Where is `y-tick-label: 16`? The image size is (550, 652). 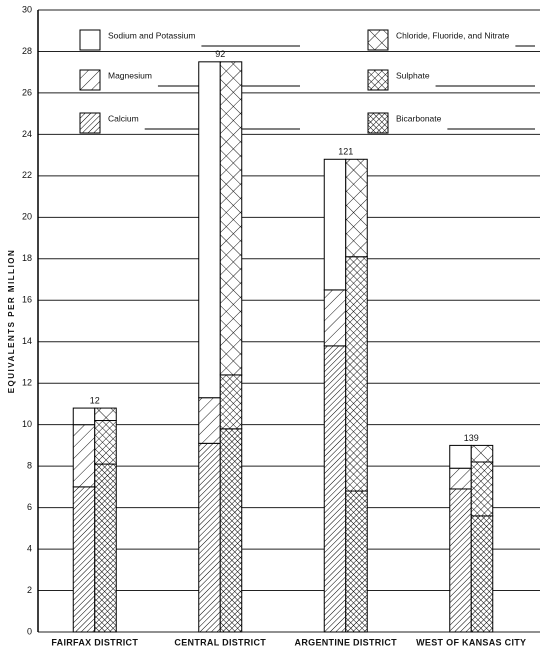 y-tick-label: 16 is located at coordinates (27, 300).